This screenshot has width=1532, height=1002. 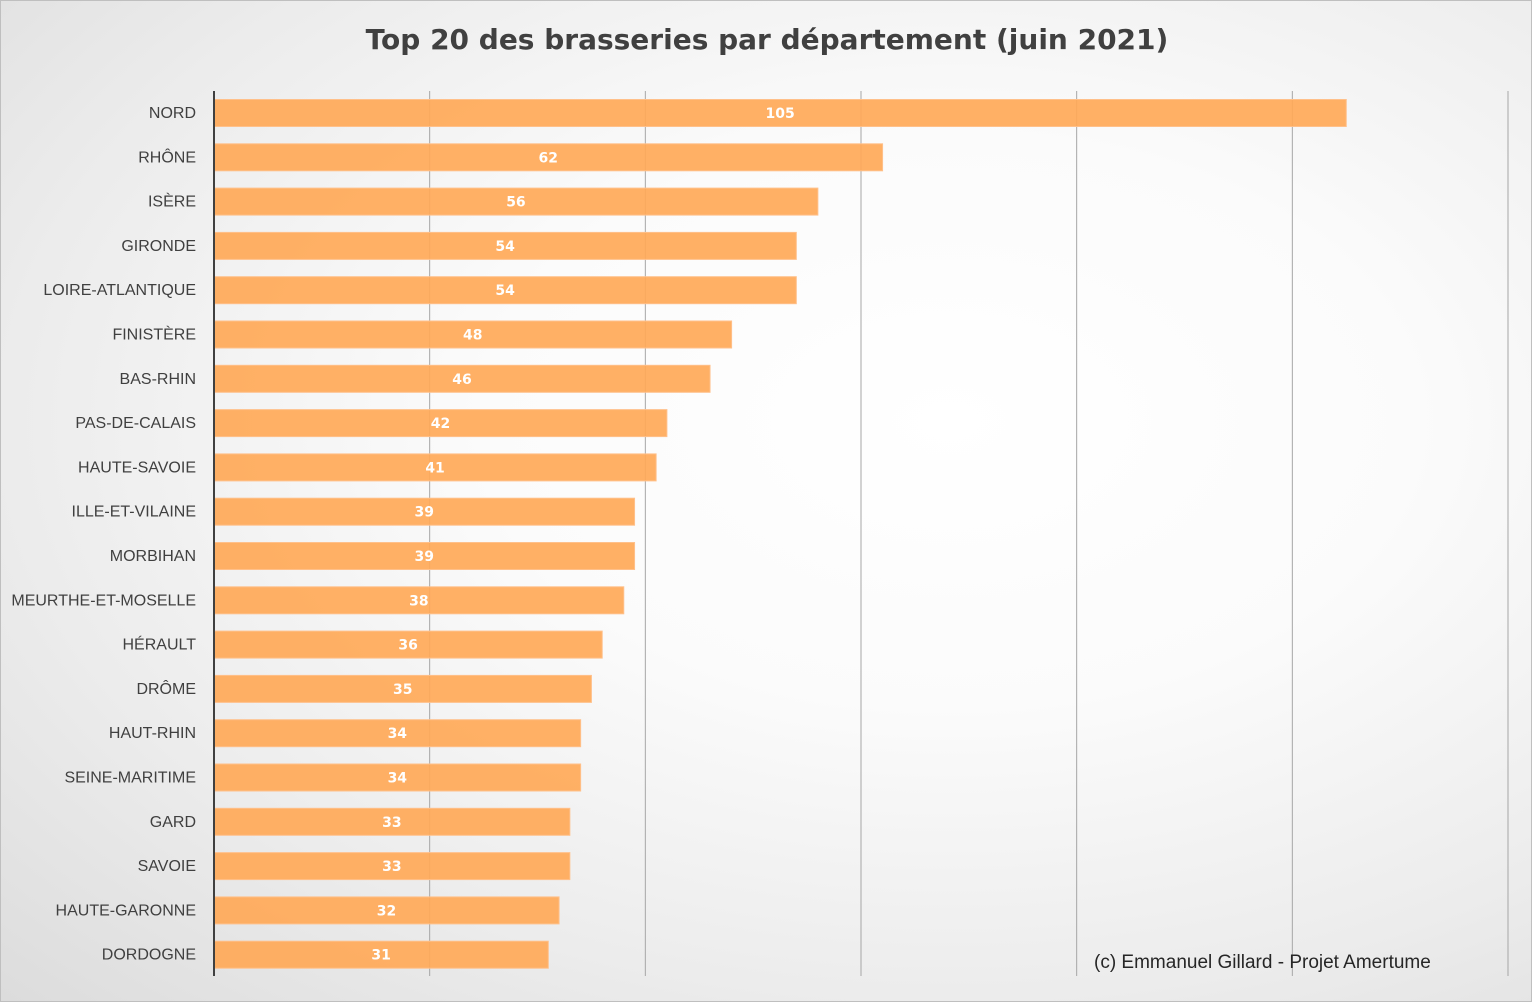 I want to click on category-label: LOIRE-ATLANTIQUE, so click(x=119, y=290).